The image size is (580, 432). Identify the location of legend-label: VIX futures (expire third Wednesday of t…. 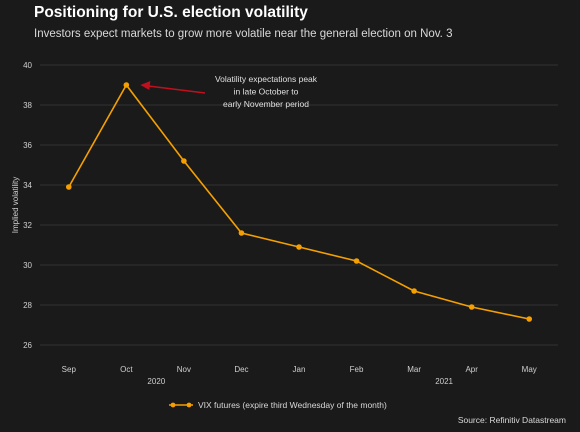
(292, 405).